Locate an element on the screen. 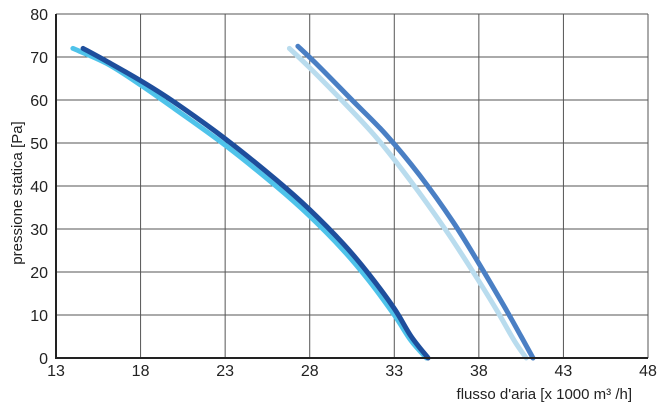 This screenshot has width=658, height=406. y-tick-label: 40 is located at coordinates (39, 187).